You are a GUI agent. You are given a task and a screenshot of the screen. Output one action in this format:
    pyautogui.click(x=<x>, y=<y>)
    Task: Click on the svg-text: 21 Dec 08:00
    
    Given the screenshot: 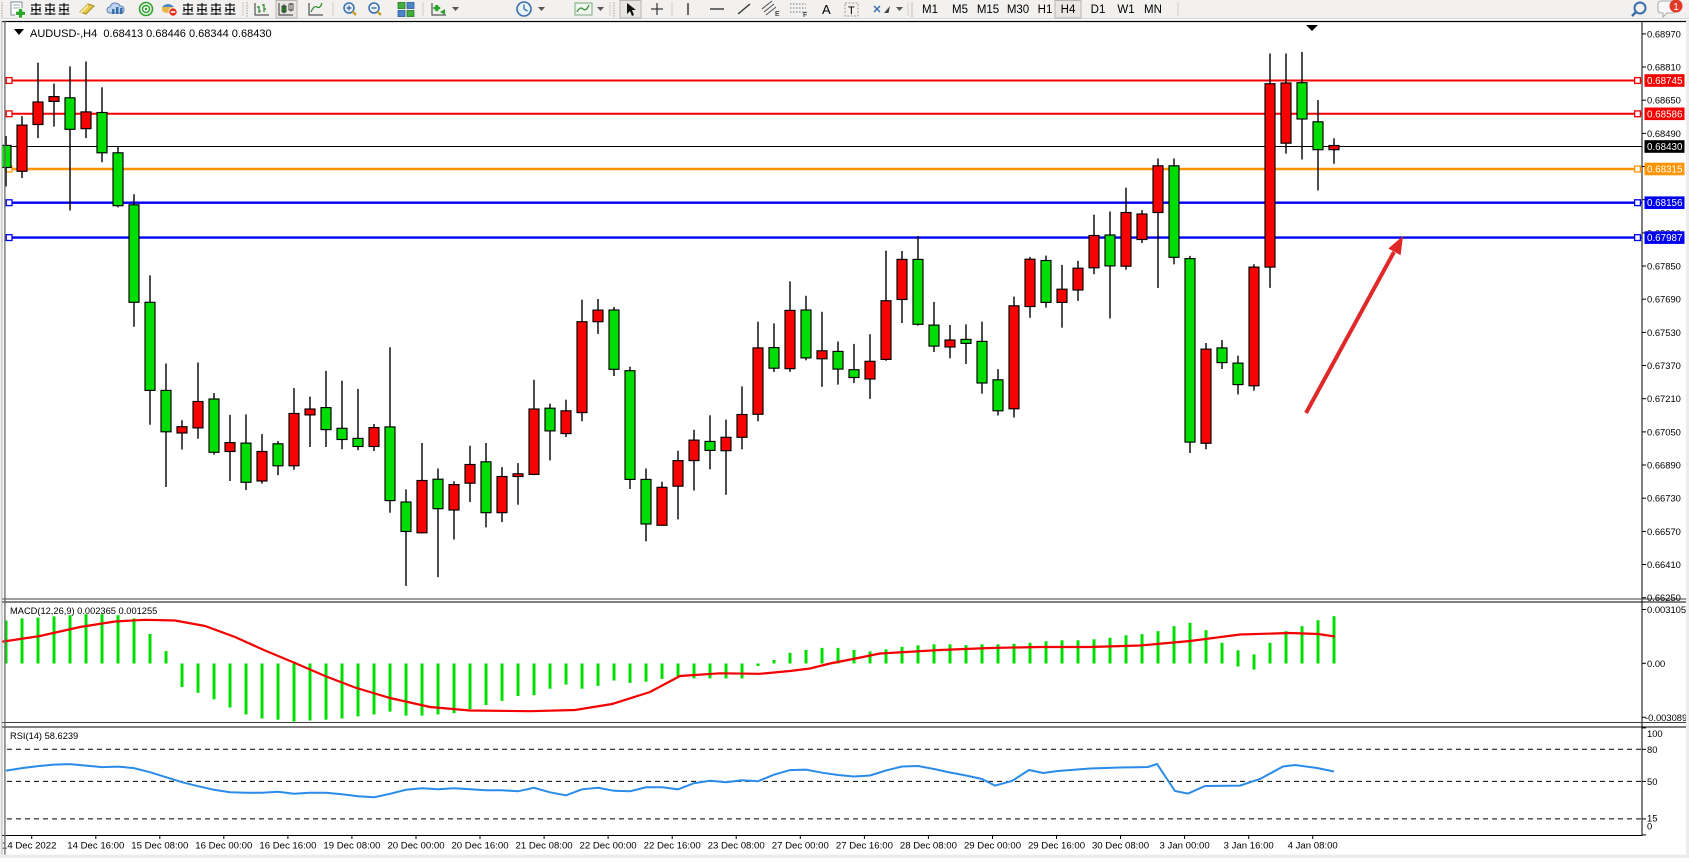 What is the action you would take?
    pyautogui.click(x=544, y=846)
    